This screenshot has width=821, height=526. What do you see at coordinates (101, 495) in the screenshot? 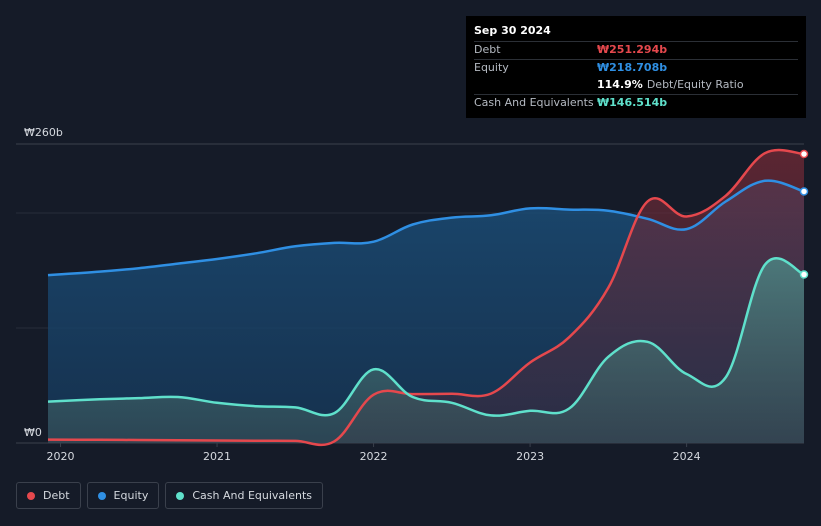
I see `equity-dot-icon` at bounding box center [101, 495].